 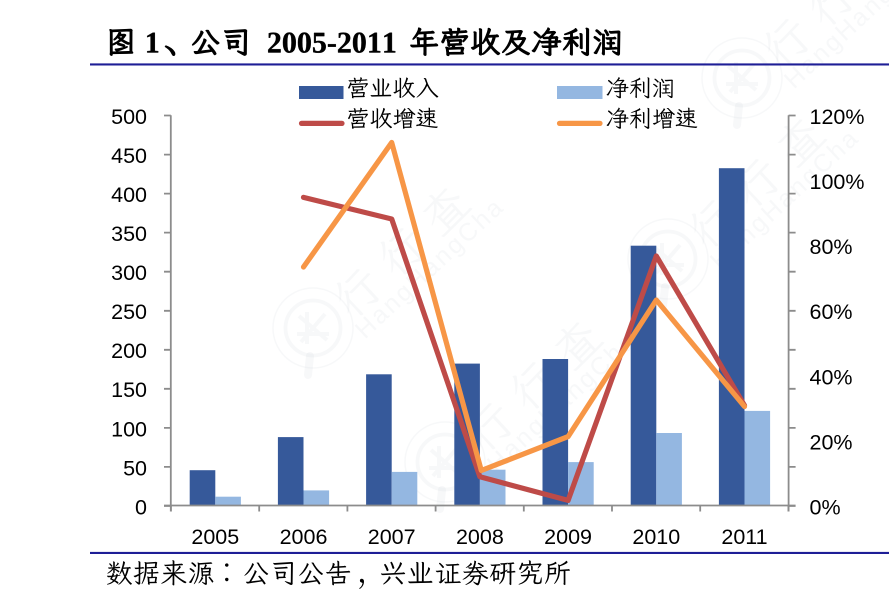 What do you see at coordinates (129, 351) in the screenshot?
I see `svg-text: 200` at bounding box center [129, 351].